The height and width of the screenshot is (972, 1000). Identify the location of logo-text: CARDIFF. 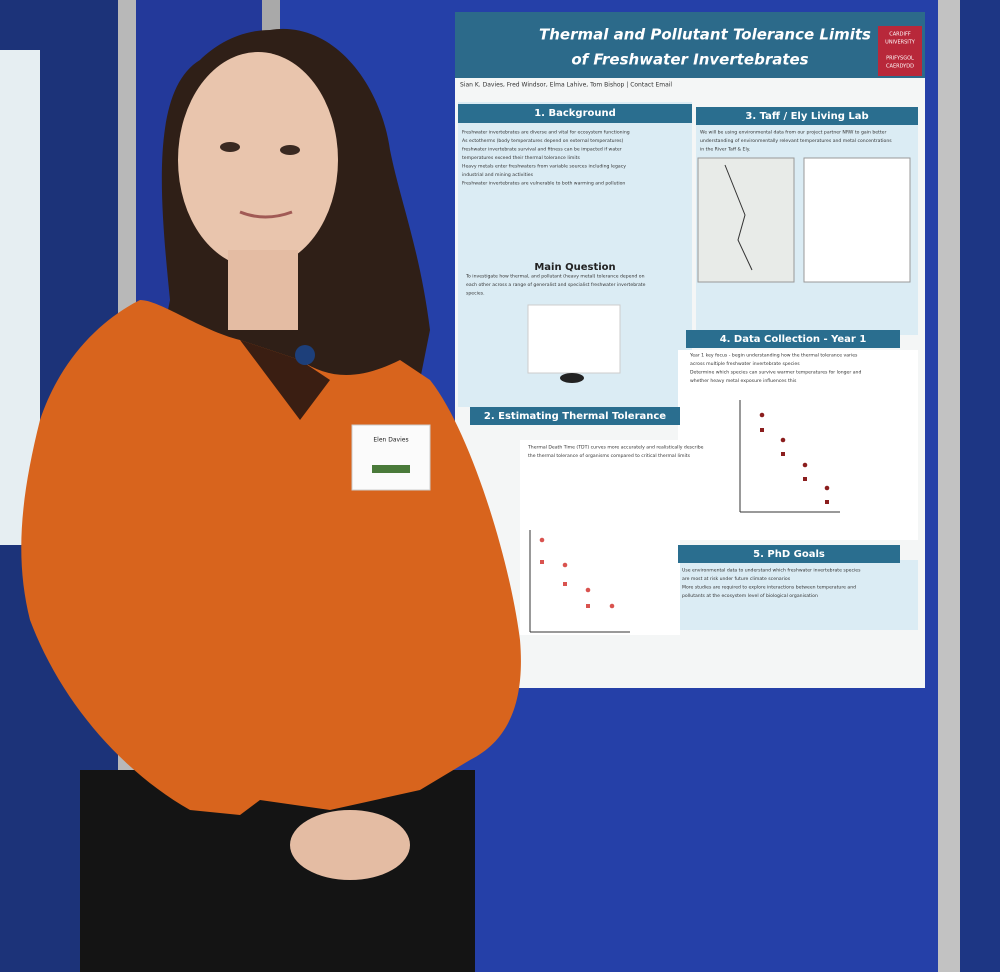
(900, 35).